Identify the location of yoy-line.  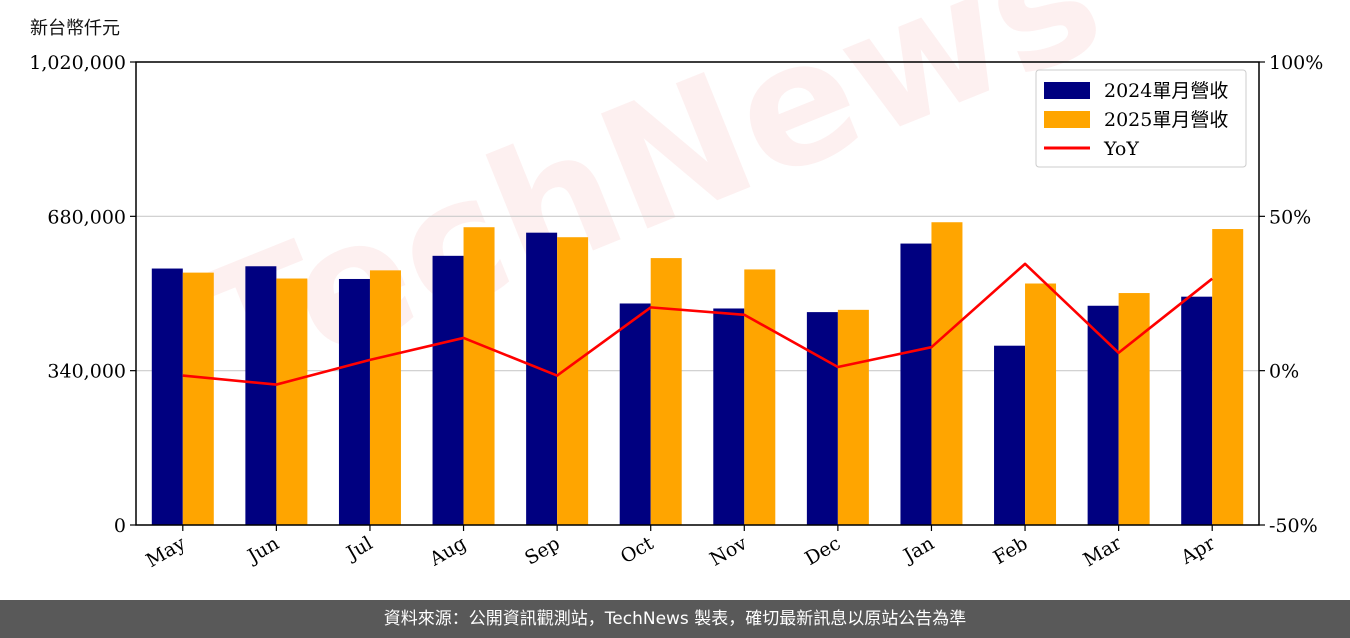
(698, 324).